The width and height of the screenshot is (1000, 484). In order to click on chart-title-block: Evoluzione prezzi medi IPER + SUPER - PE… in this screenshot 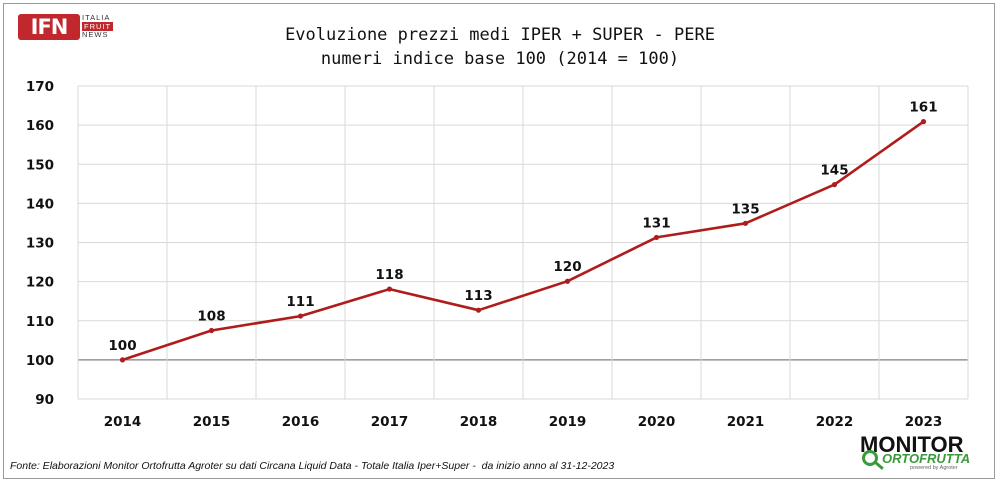, I will do `click(500, 47)`.